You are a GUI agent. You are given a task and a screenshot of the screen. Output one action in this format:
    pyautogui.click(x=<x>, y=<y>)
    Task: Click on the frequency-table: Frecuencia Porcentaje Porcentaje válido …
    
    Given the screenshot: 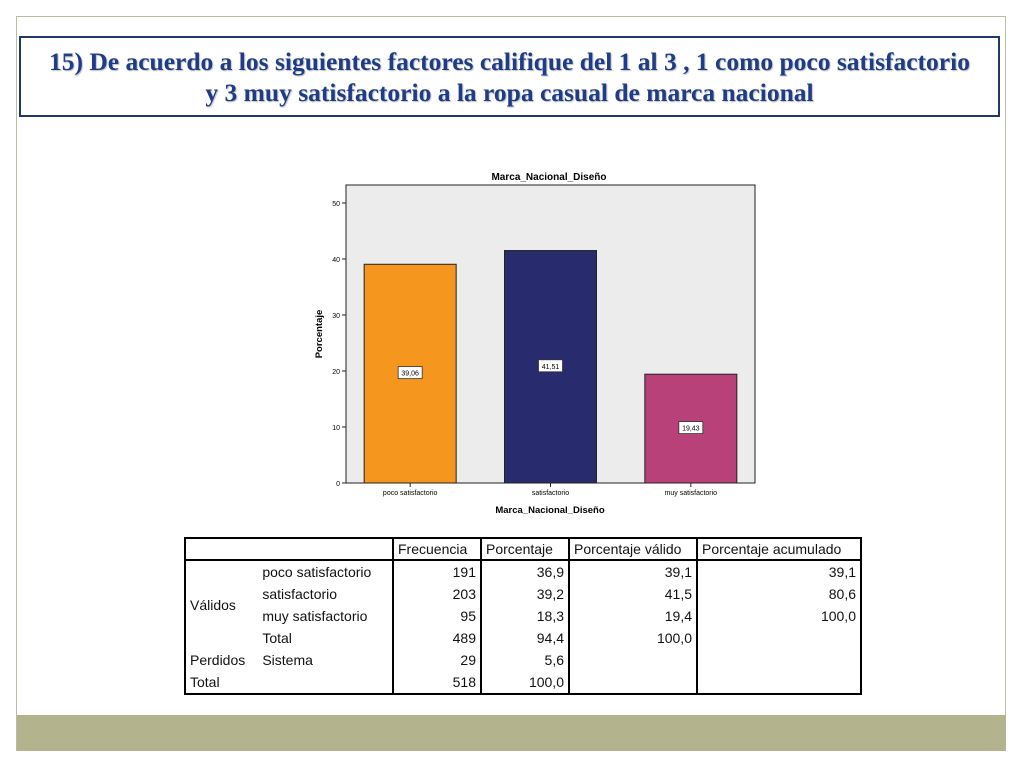 What is the action you would take?
    pyautogui.click(x=523, y=616)
    